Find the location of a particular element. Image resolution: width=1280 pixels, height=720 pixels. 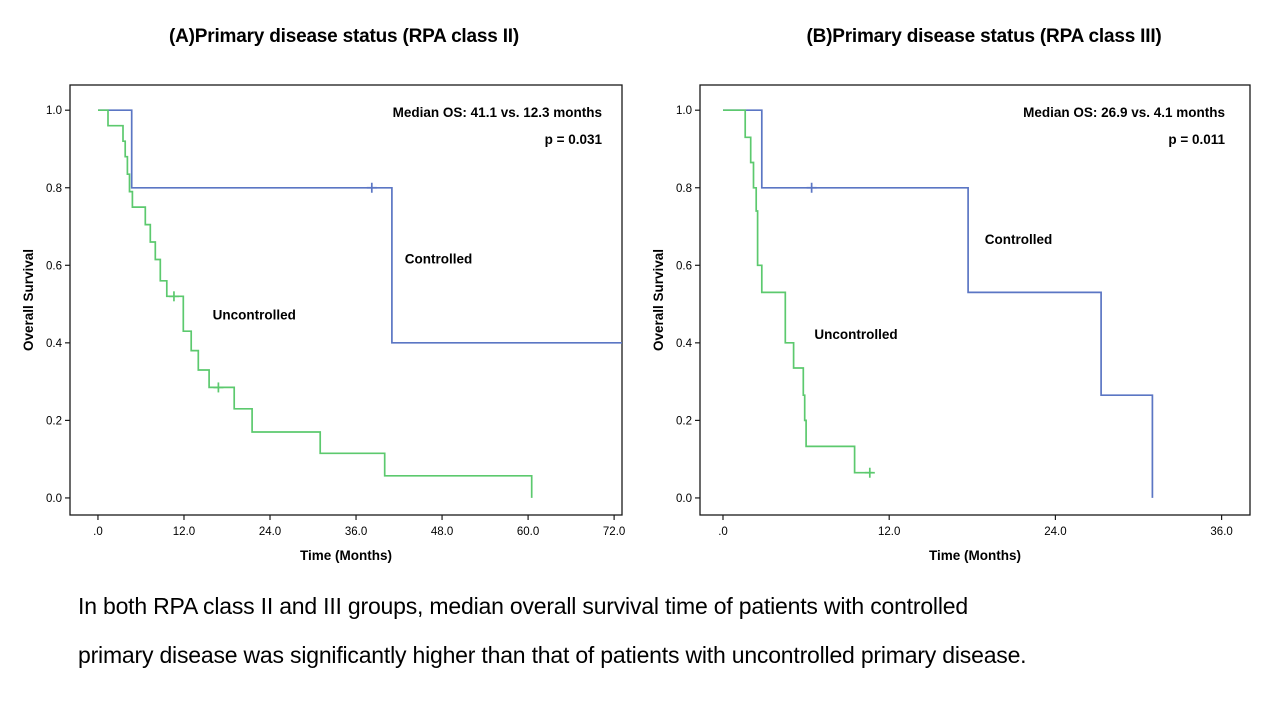

panel-a-title: (A)Primary disease status (RPA class II) is located at coordinates (344, 36).